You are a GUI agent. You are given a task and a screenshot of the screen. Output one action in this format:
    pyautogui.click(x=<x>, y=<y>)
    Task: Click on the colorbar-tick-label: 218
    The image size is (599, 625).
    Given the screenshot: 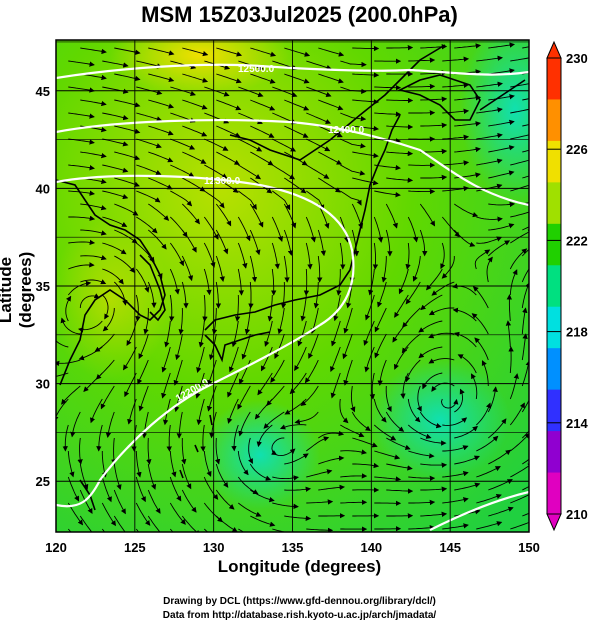 What is the action you would take?
    pyautogui.click(x=577, y=332)
    